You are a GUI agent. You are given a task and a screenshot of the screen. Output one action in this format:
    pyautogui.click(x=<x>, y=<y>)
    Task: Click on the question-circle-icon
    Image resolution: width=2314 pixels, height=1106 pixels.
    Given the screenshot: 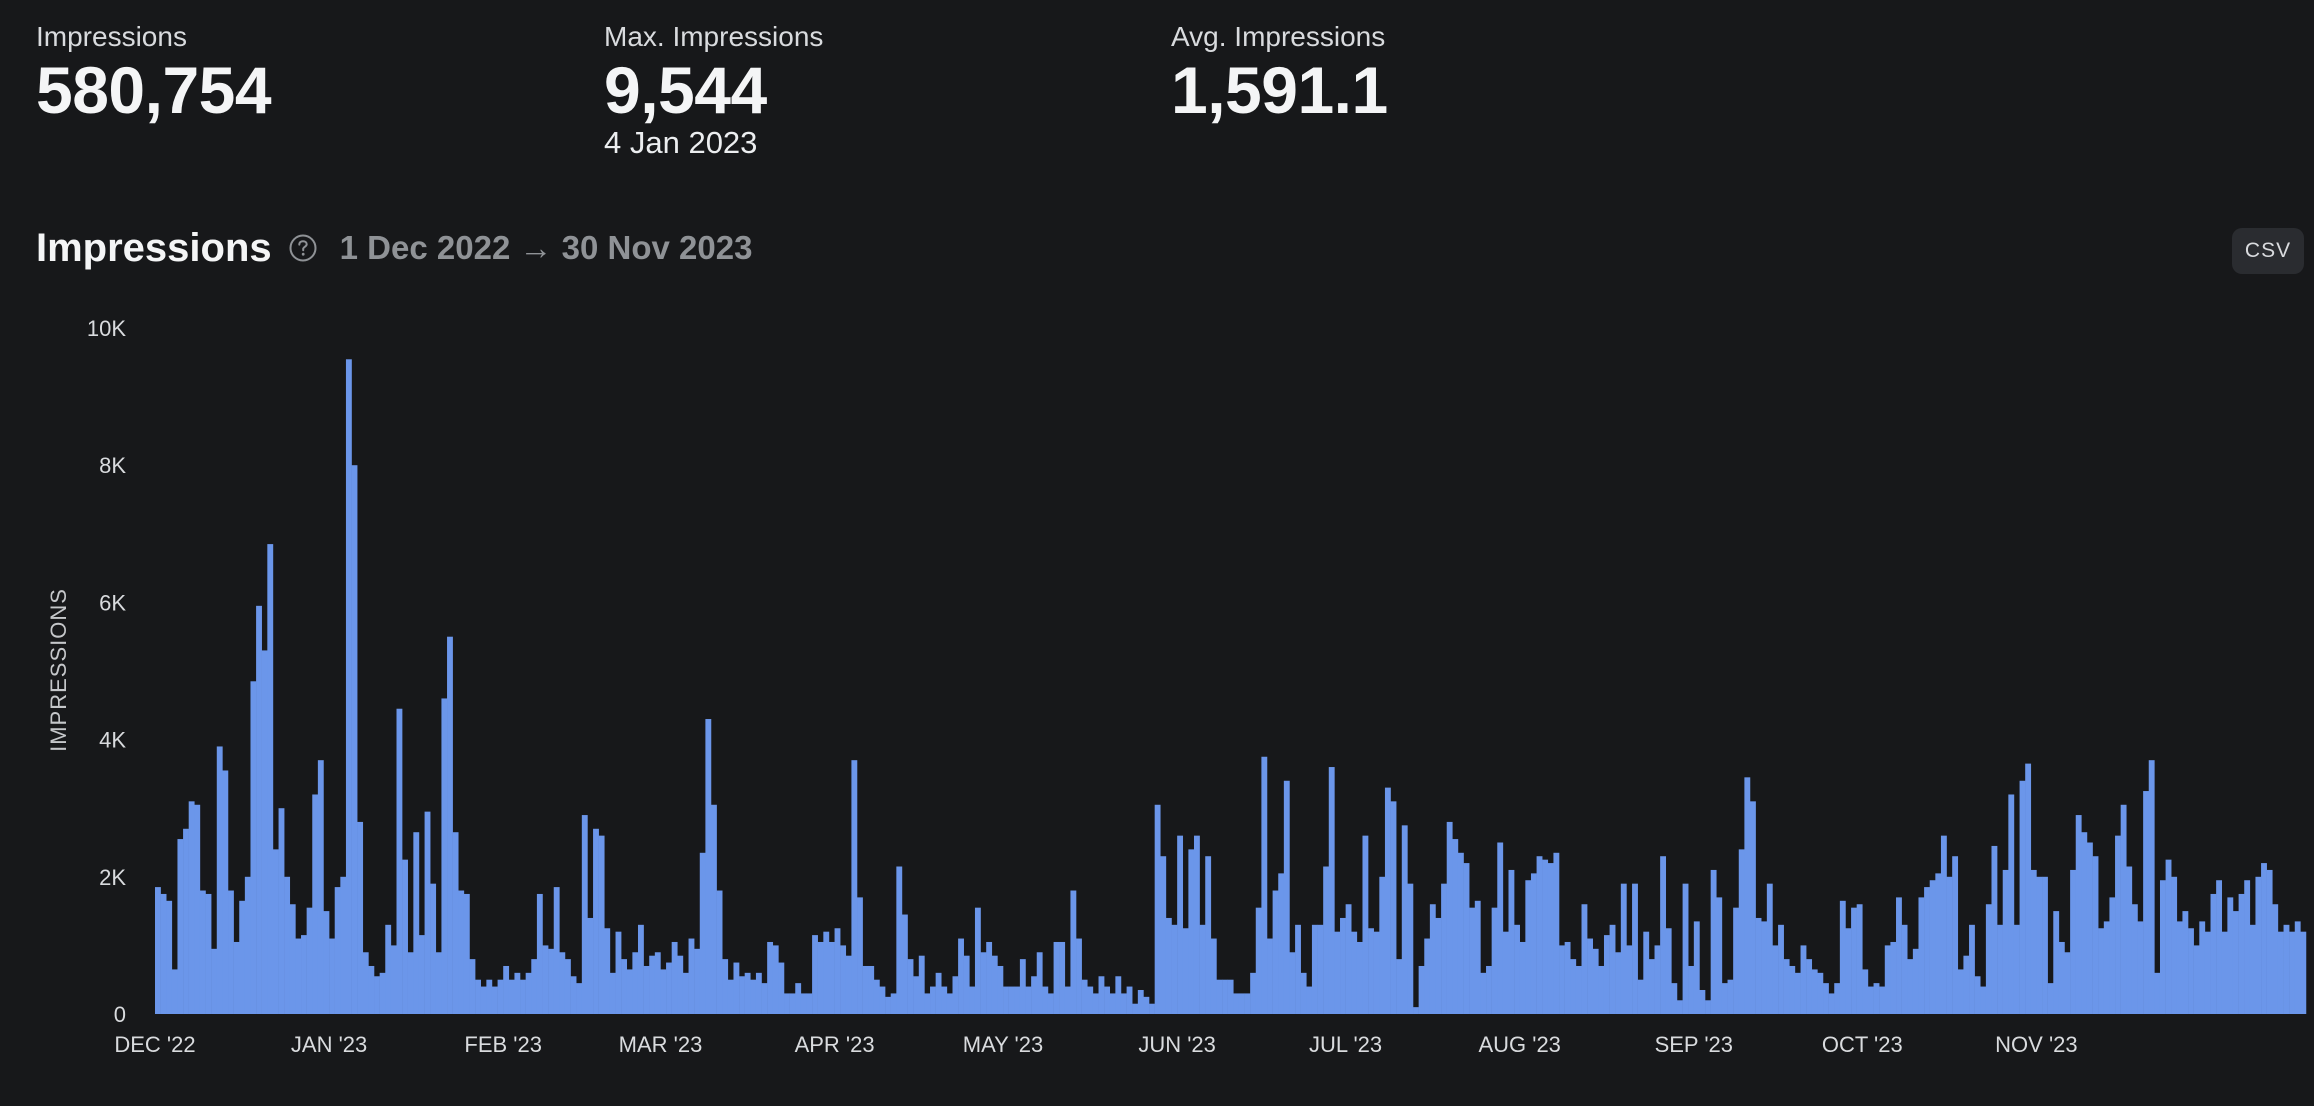 What is the action you would take?
    pyautogui.click(x=303, y=248)
    